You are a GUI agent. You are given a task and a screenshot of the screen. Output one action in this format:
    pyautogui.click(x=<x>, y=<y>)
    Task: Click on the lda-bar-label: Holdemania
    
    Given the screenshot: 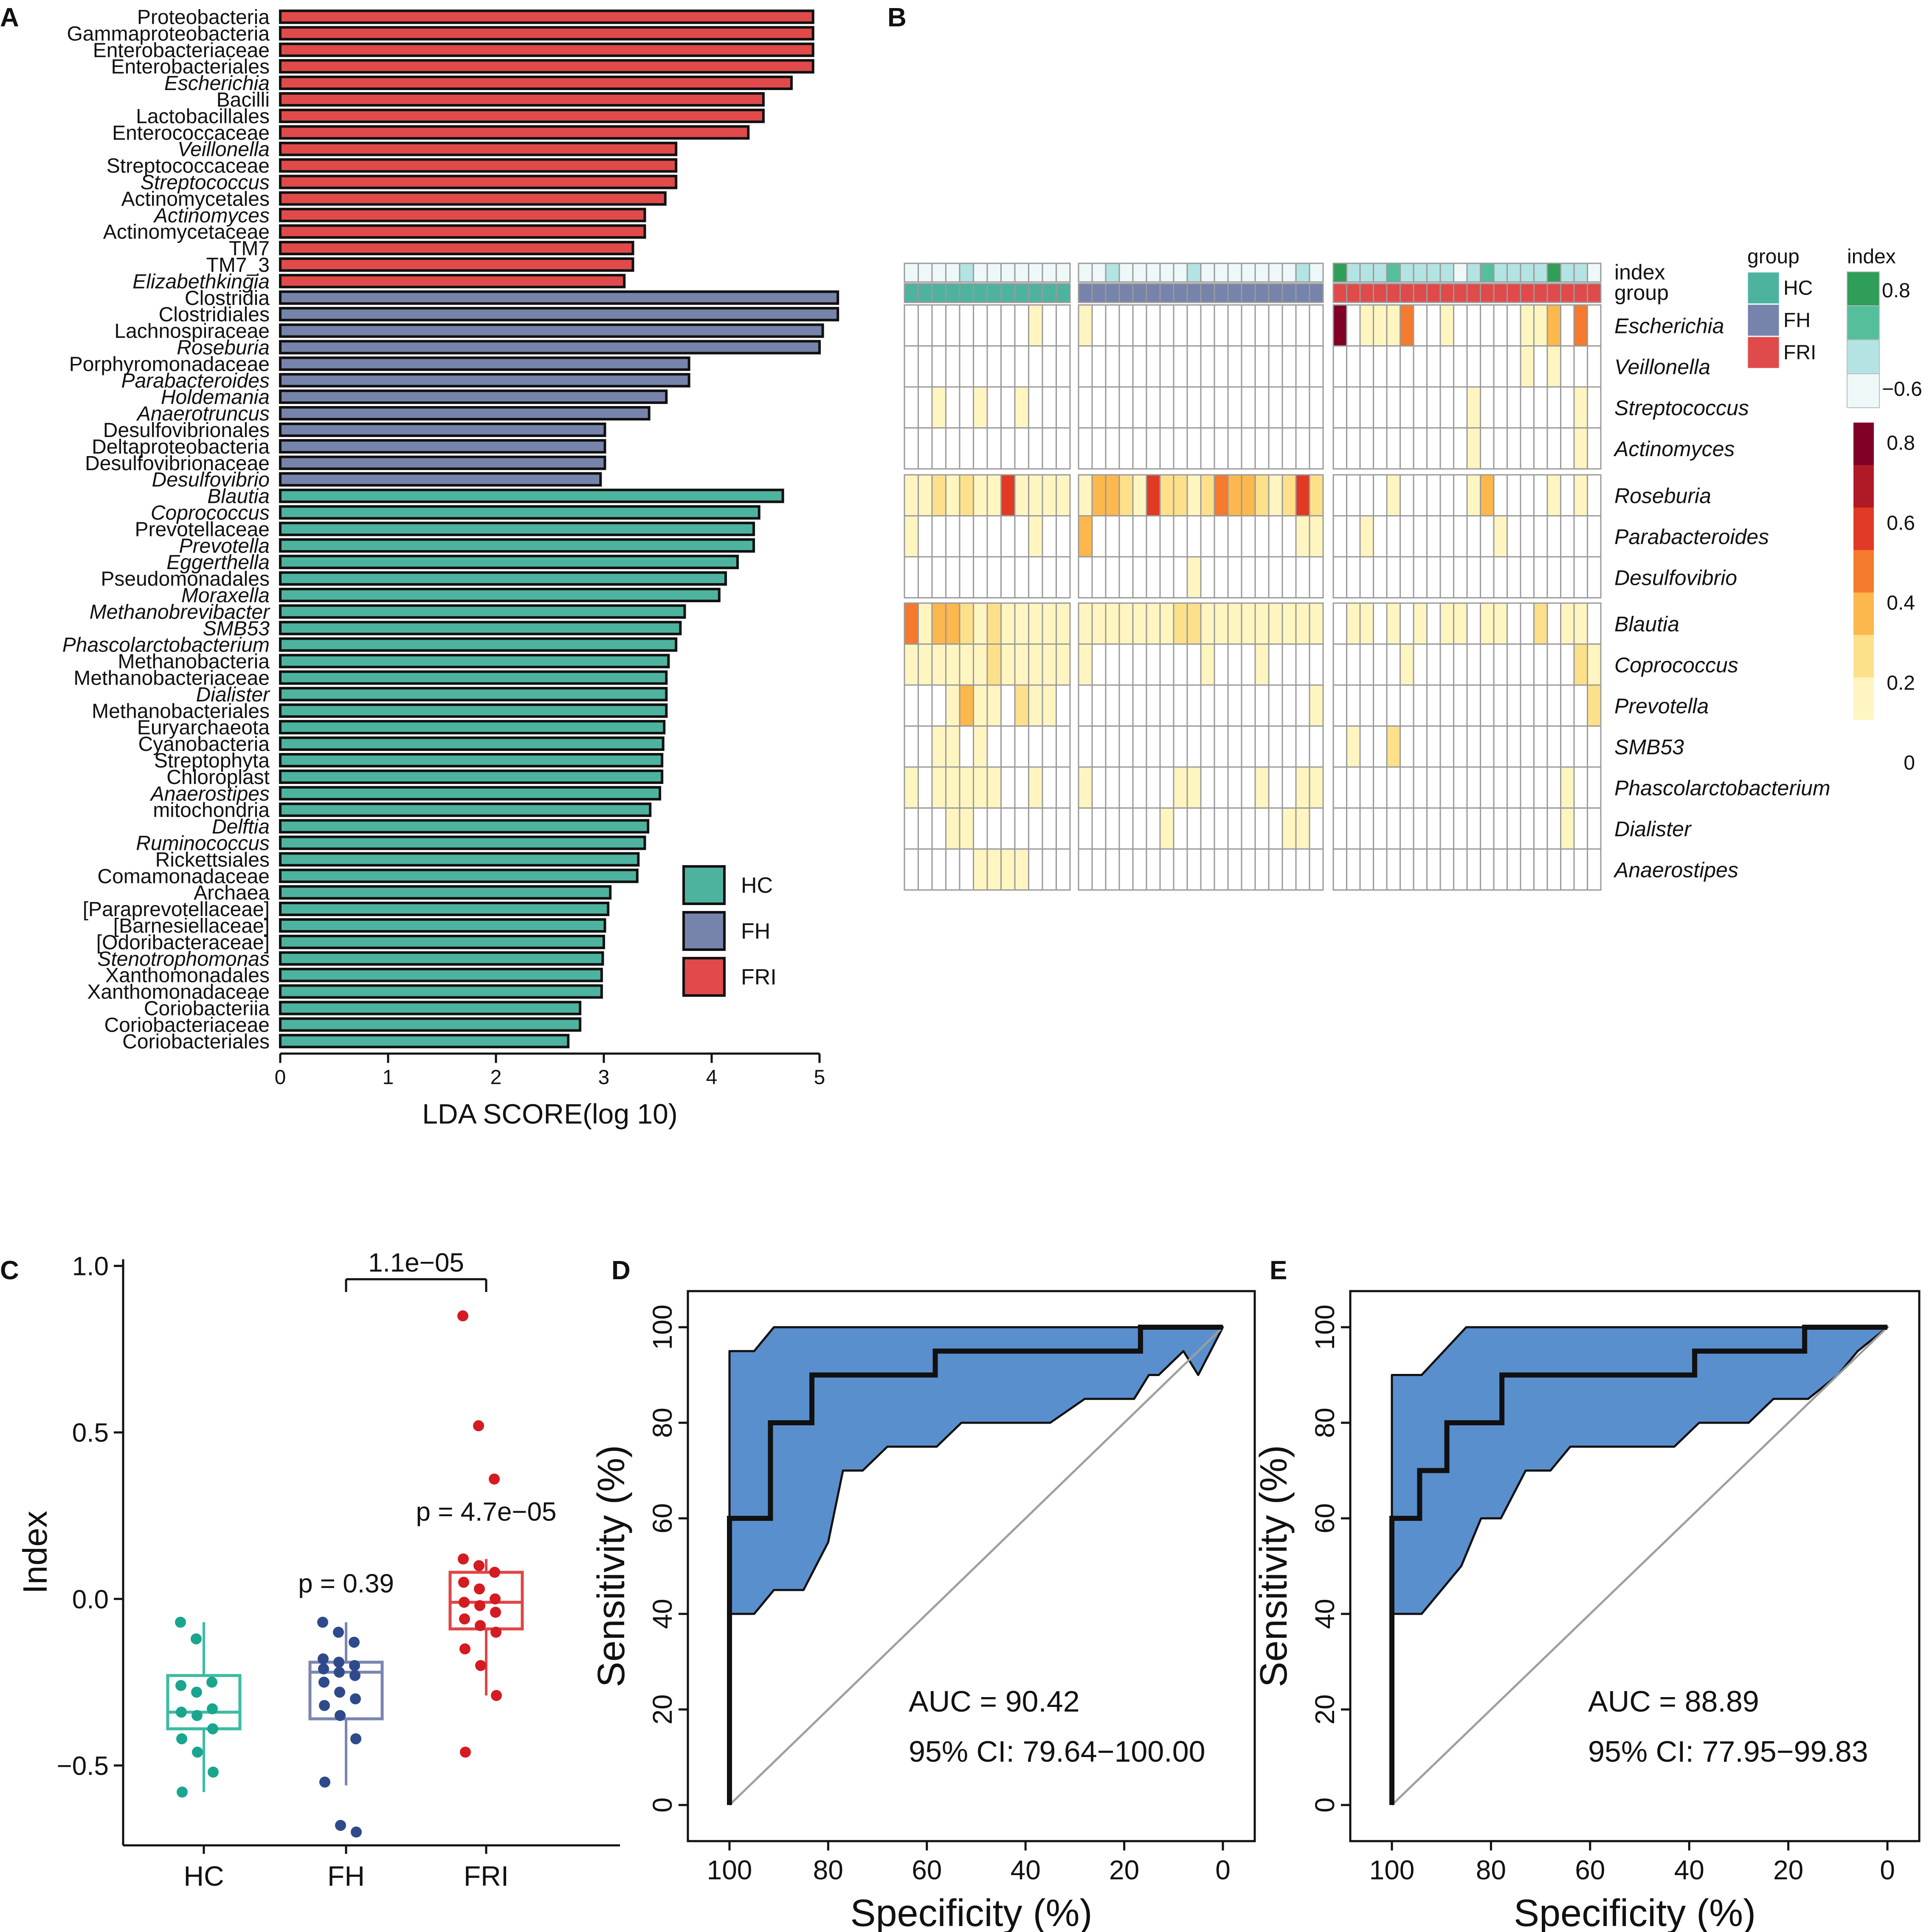 What is the action you would take?
    pyautogui.click(x=215, y=397)
    